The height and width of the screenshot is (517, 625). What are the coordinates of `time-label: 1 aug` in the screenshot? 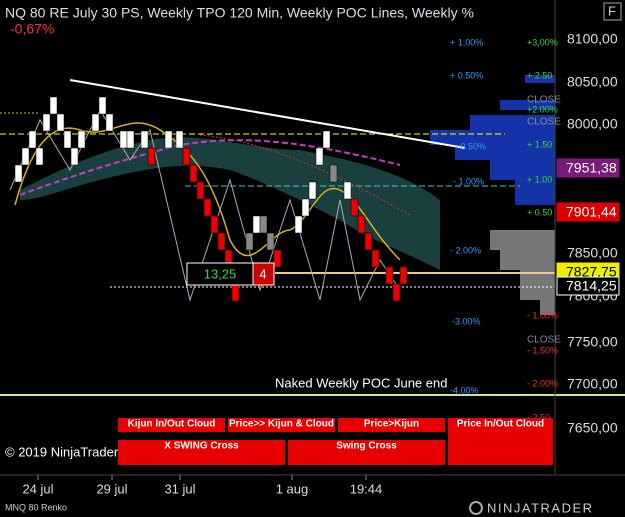 It's located at (292, 488).